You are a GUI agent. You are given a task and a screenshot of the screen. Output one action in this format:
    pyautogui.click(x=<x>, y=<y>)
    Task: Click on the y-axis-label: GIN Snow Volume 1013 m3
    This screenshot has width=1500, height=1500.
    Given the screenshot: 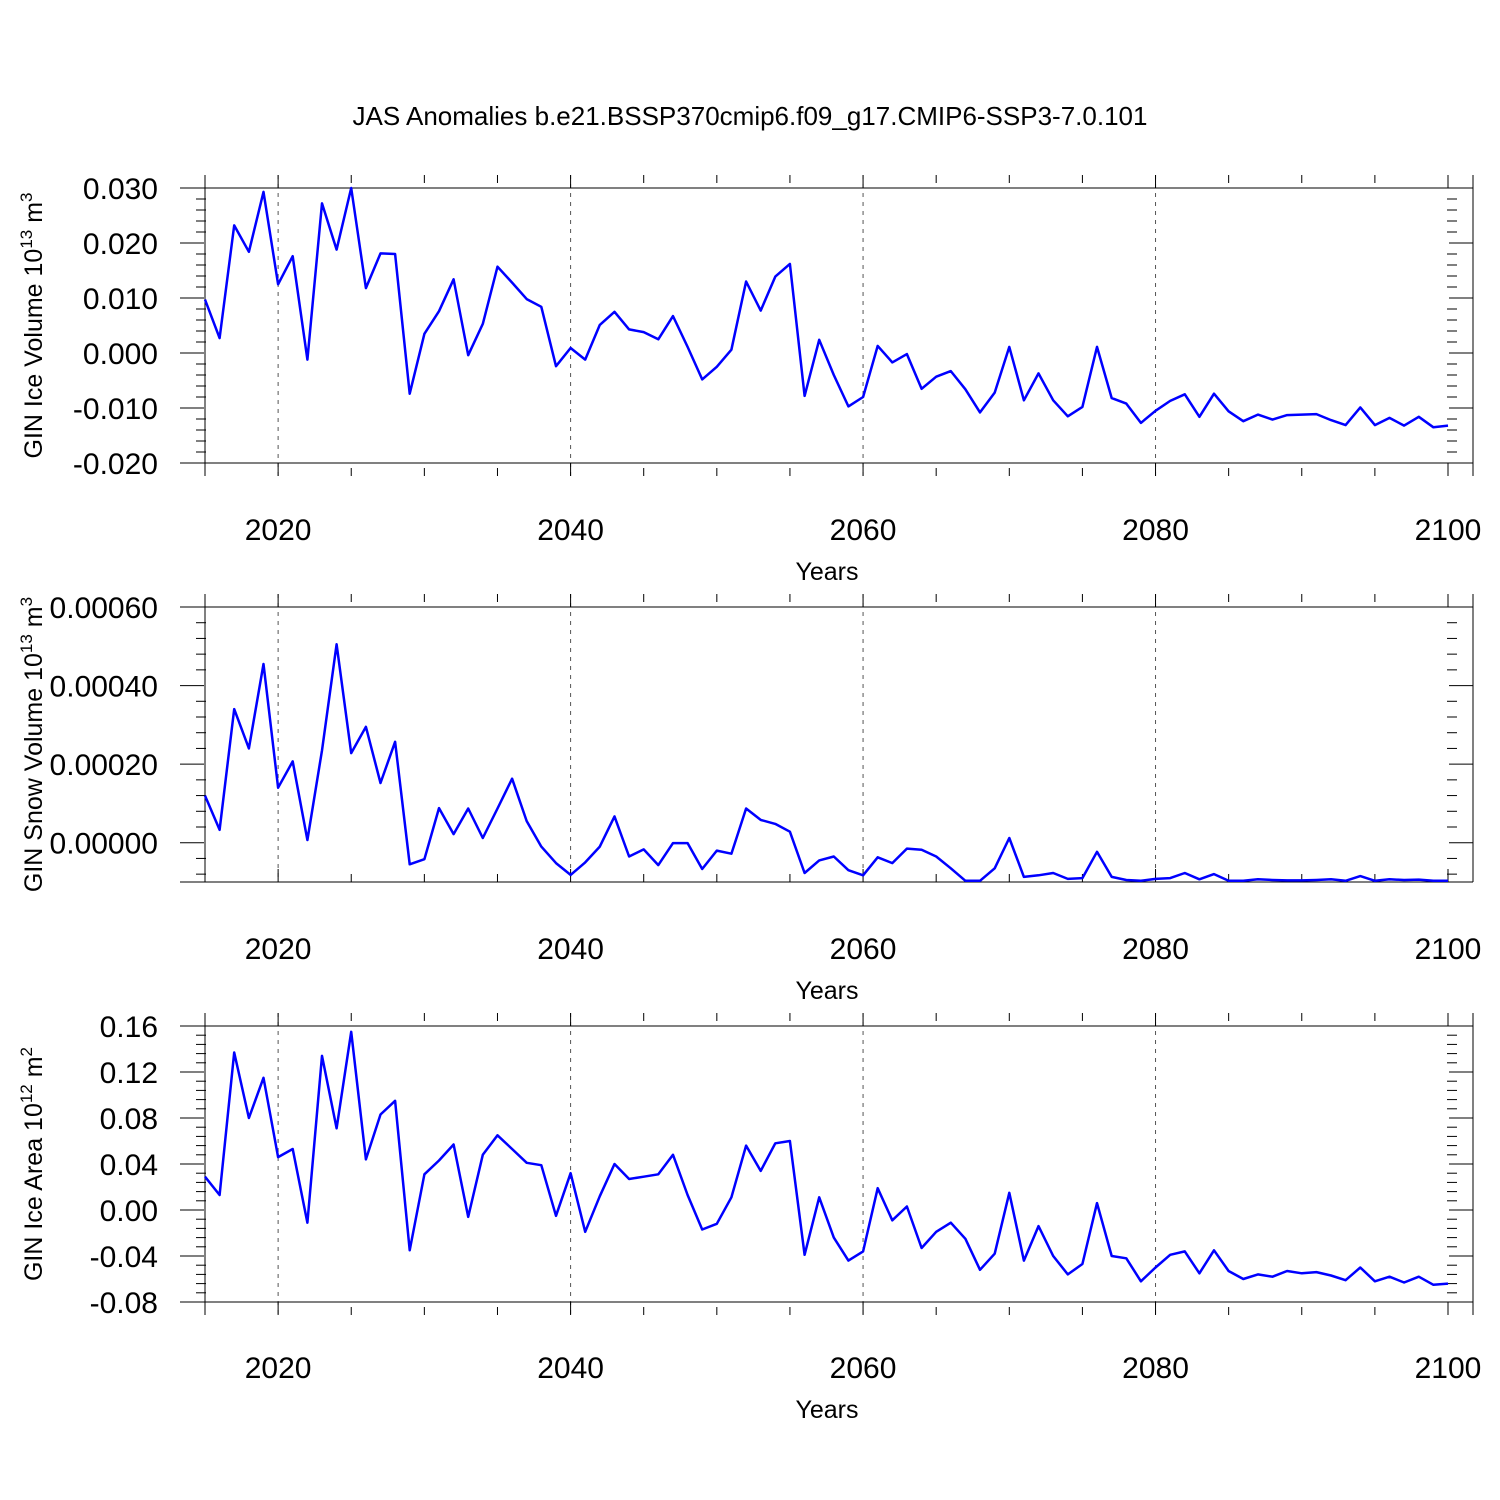 What is the action you would take?
    pyautogui.click(x=32, y=744)
    